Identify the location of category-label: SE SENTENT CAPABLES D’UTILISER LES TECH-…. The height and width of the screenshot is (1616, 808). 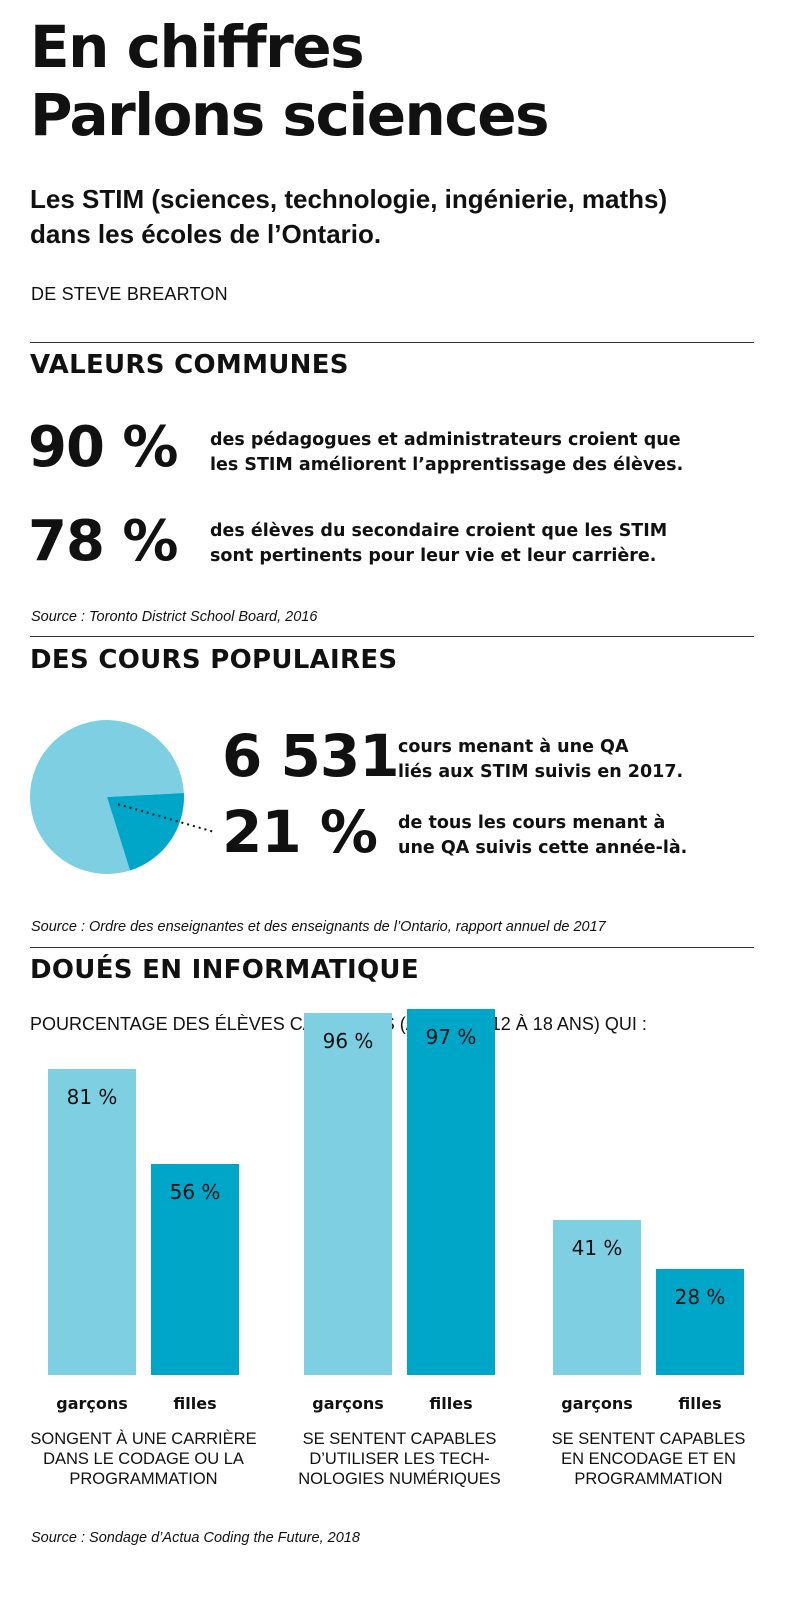
(399, 1459).